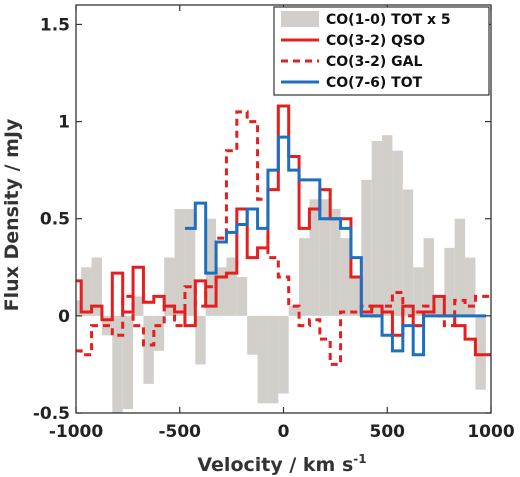 The image size is (520, 477). Describe the element at coordinates (76, 432) in the screenshot. I see `x-tick-label: -1000` at that location.